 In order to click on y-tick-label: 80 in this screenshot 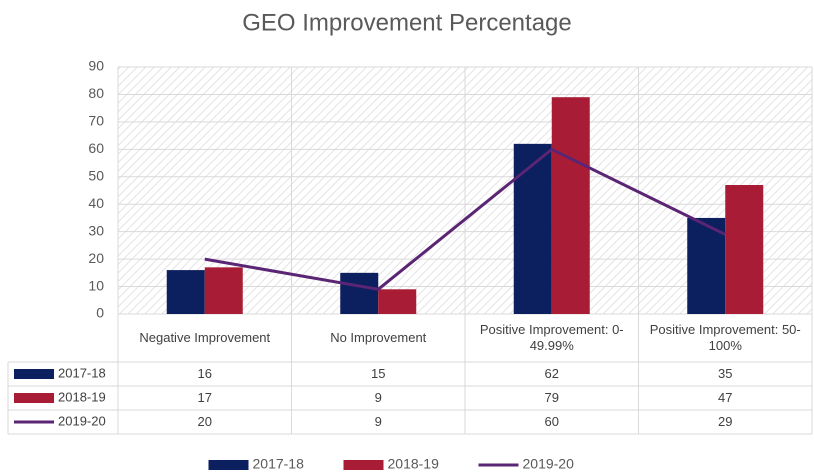, I will do `click(96, 93)`.